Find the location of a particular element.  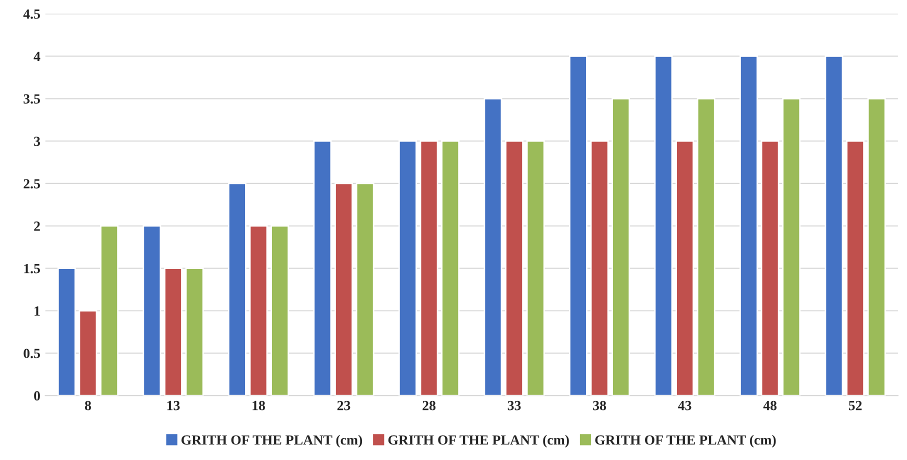

y-tick-label: 2 is located at coordinates (37, 226).